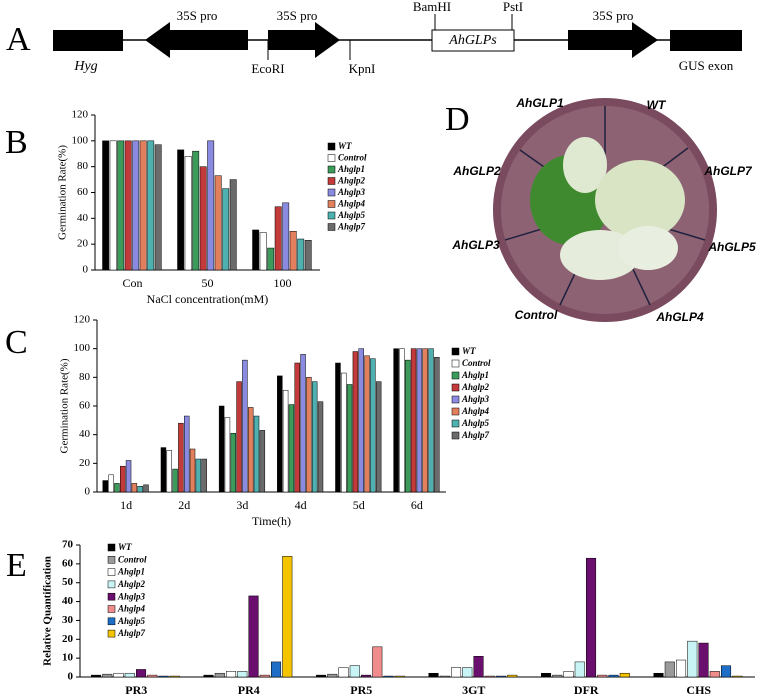  Describe the element at coordinates (271, 521) in the screenshot. I see `x-axis-title: Time(h)` at that location.